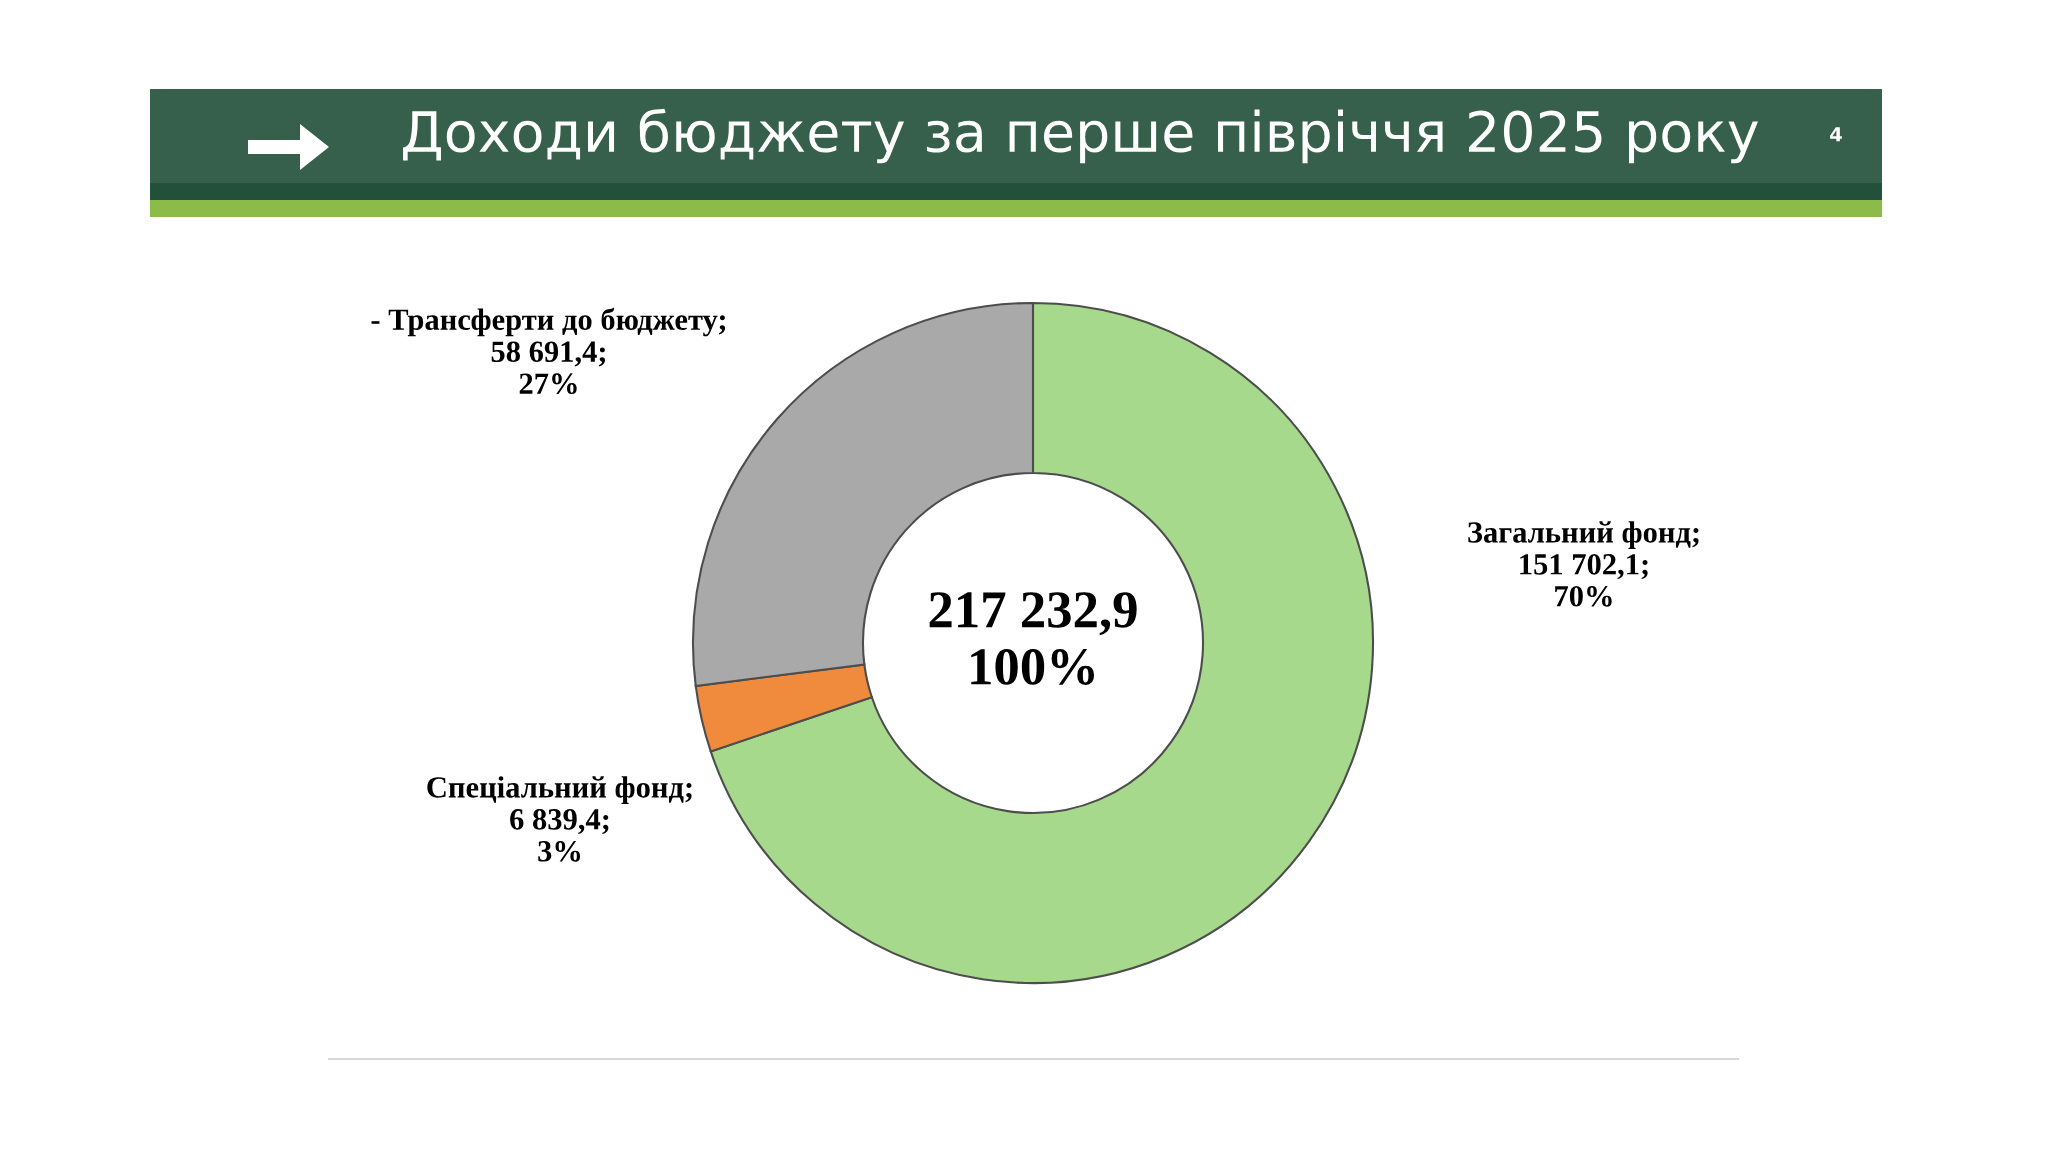  Describe the element at coordinates (1033, 638) in the screenshot. I see `text: 217 232,9 100%` at that location.